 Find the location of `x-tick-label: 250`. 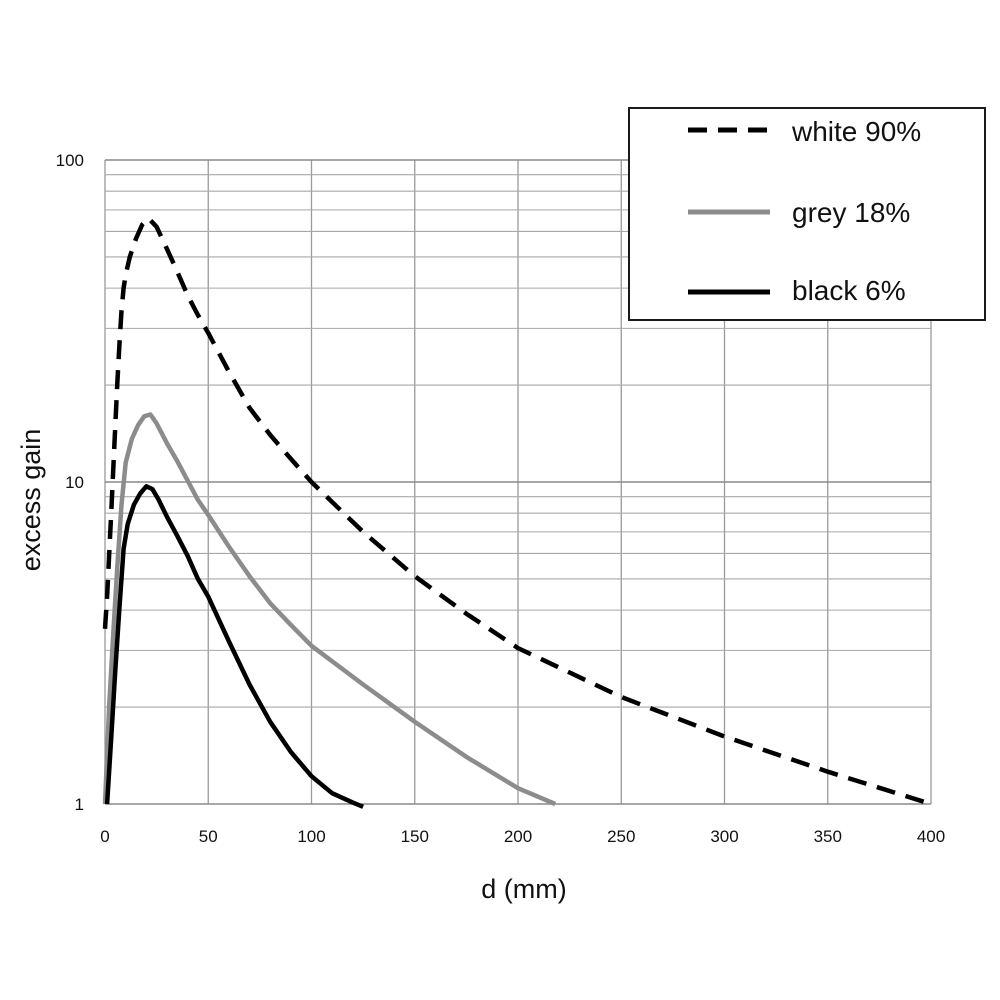

x-tick-label: 250 is located at coordinates (621, 836).